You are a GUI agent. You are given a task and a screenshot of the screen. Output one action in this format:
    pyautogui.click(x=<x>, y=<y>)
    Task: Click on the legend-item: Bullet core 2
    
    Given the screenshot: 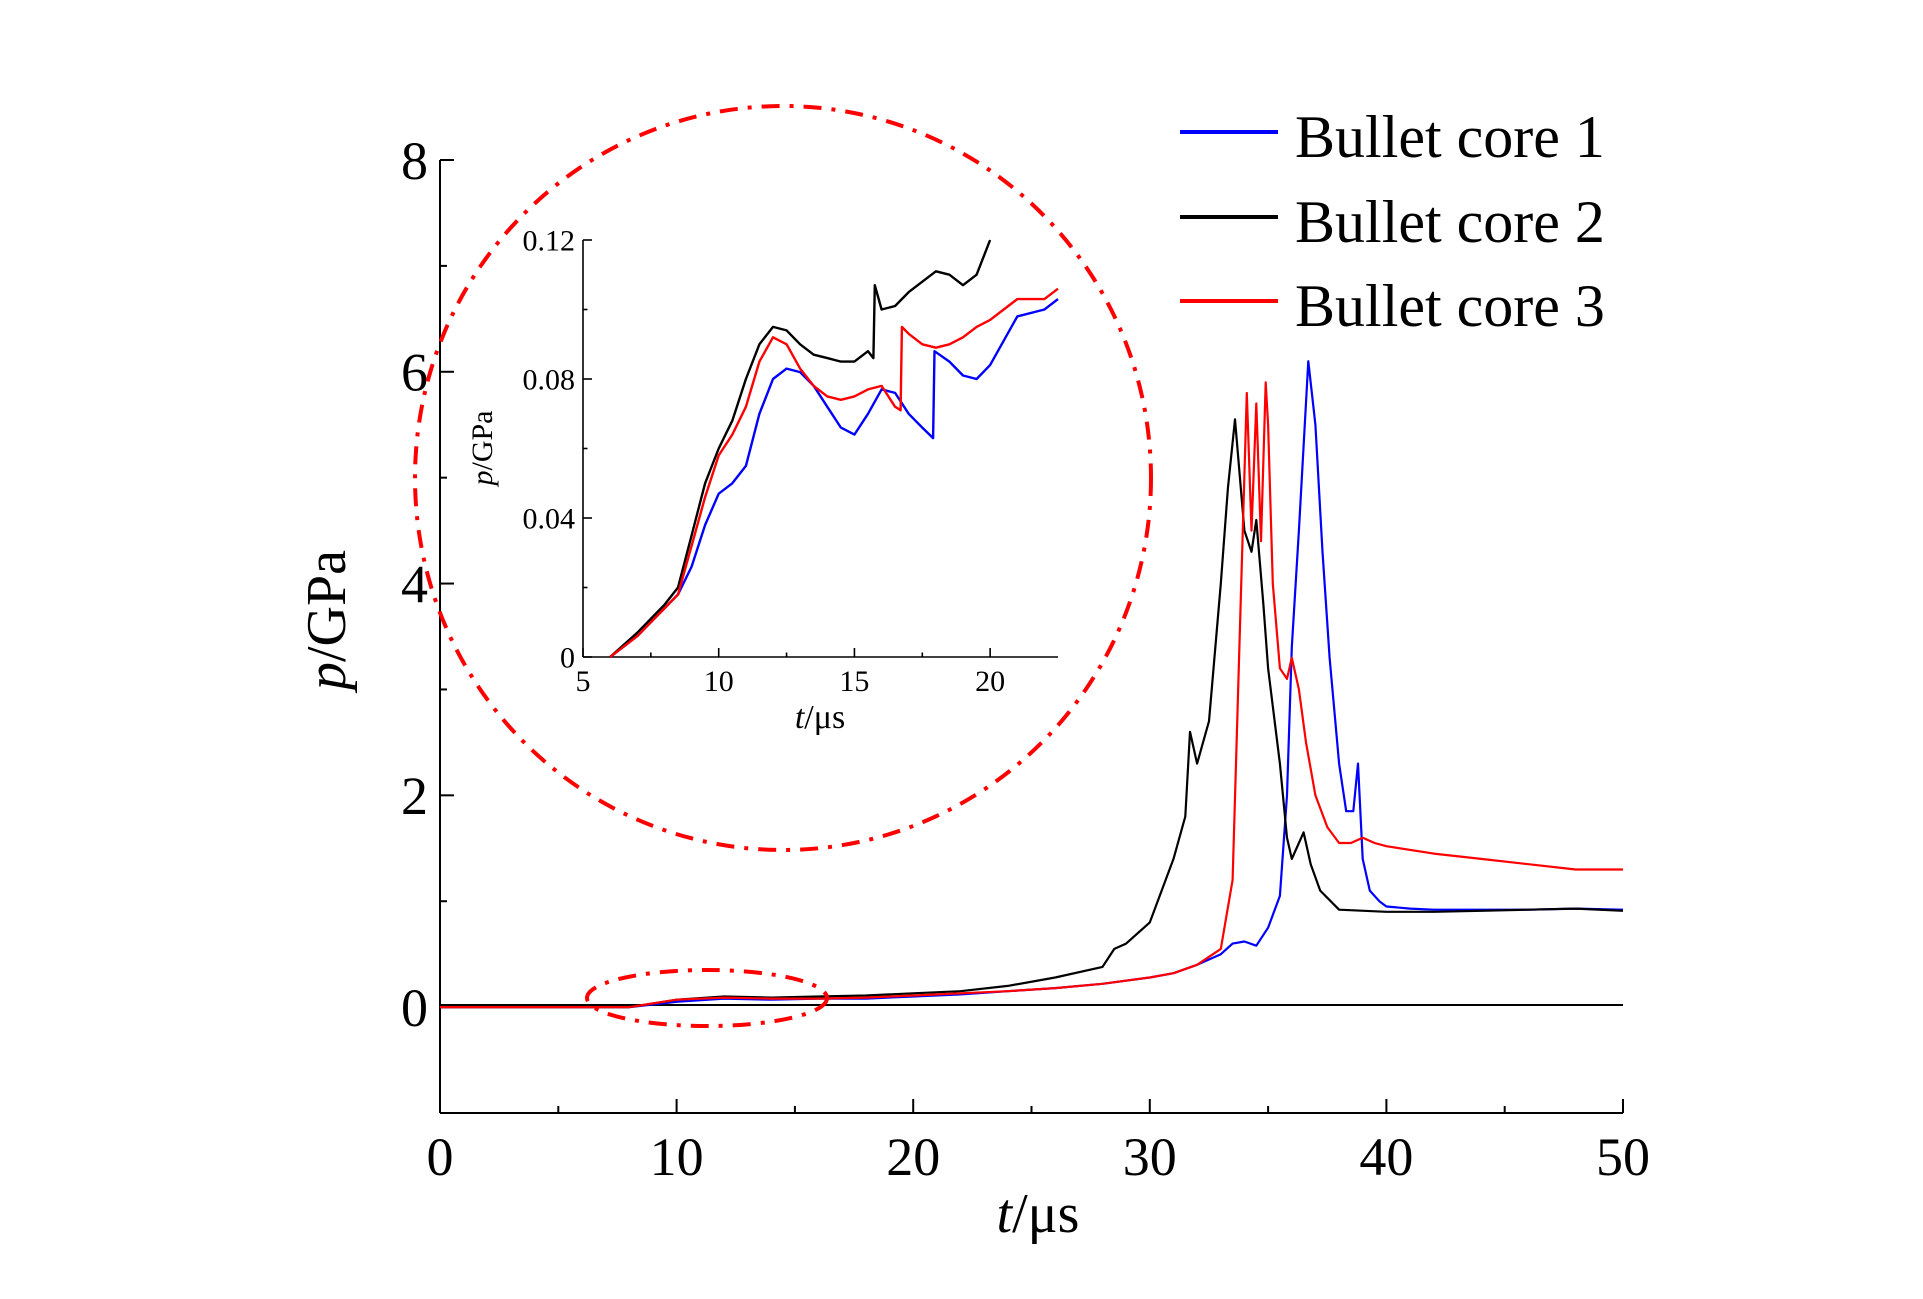 What is the action you would take?
    pyautogui.click(x=1392, y=222)
    